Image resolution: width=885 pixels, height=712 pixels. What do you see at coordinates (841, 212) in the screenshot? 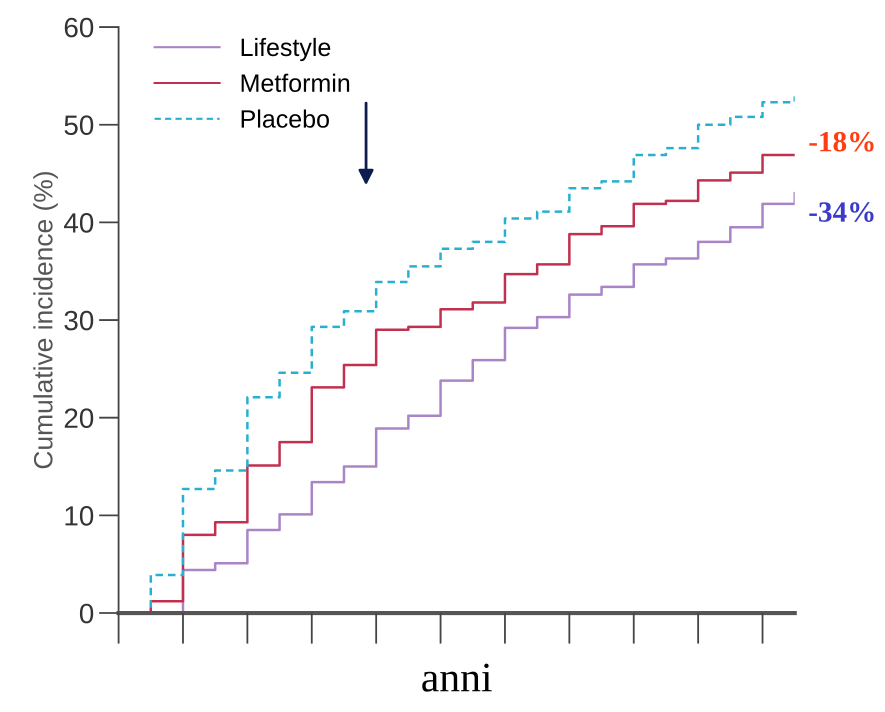
I see `text: -34%` at bounding box center [841, 212].